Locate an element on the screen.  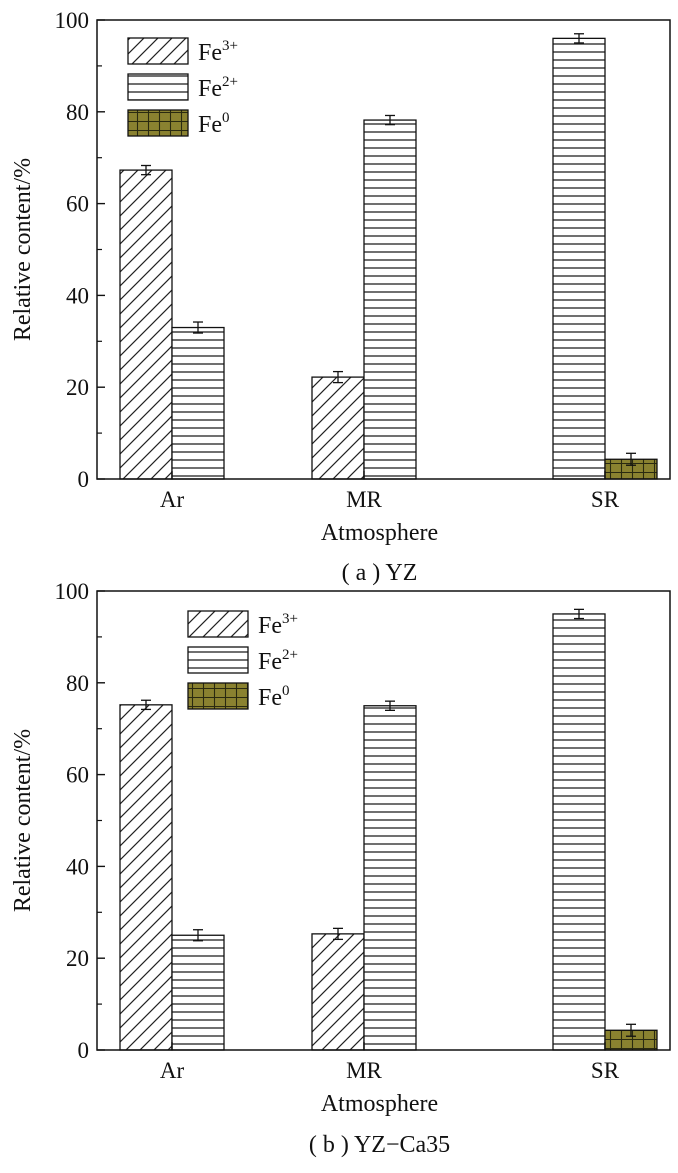
panel-caption: ( b ) YZ−Ca35 is located at coordinates (379, 1145).